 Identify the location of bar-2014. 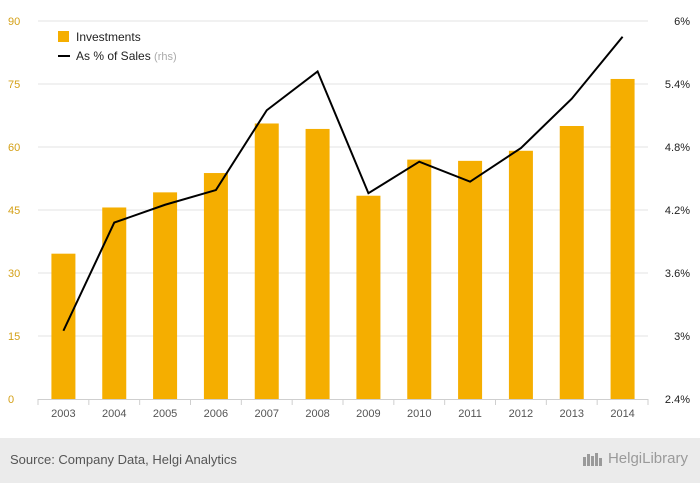
(622, 239).